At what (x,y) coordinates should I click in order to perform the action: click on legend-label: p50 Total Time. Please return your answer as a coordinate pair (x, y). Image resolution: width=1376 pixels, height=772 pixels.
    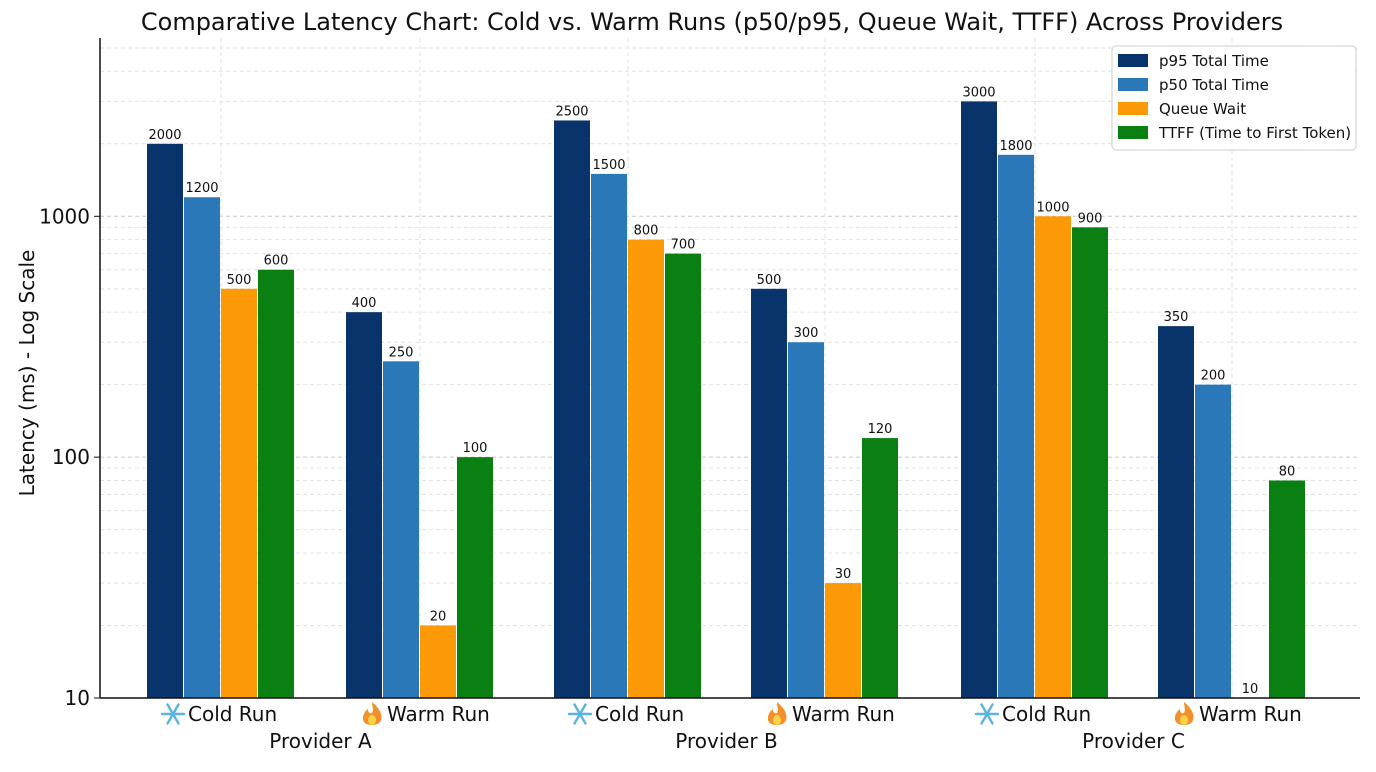
    Looking at the image, I should click on (1214, 85).